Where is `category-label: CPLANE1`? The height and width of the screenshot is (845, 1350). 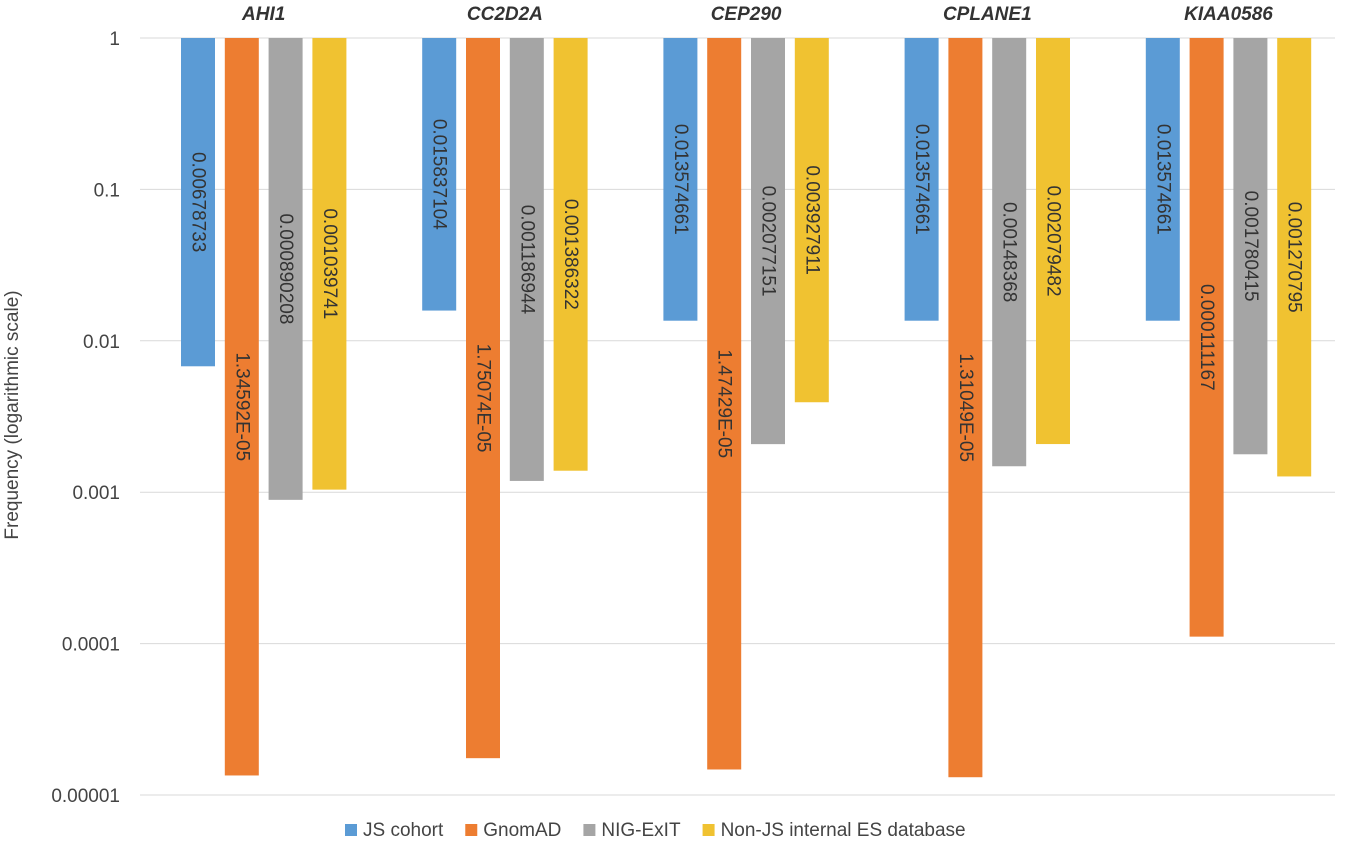
category-label: CPLANE1 is located at coordinates (987, 14).